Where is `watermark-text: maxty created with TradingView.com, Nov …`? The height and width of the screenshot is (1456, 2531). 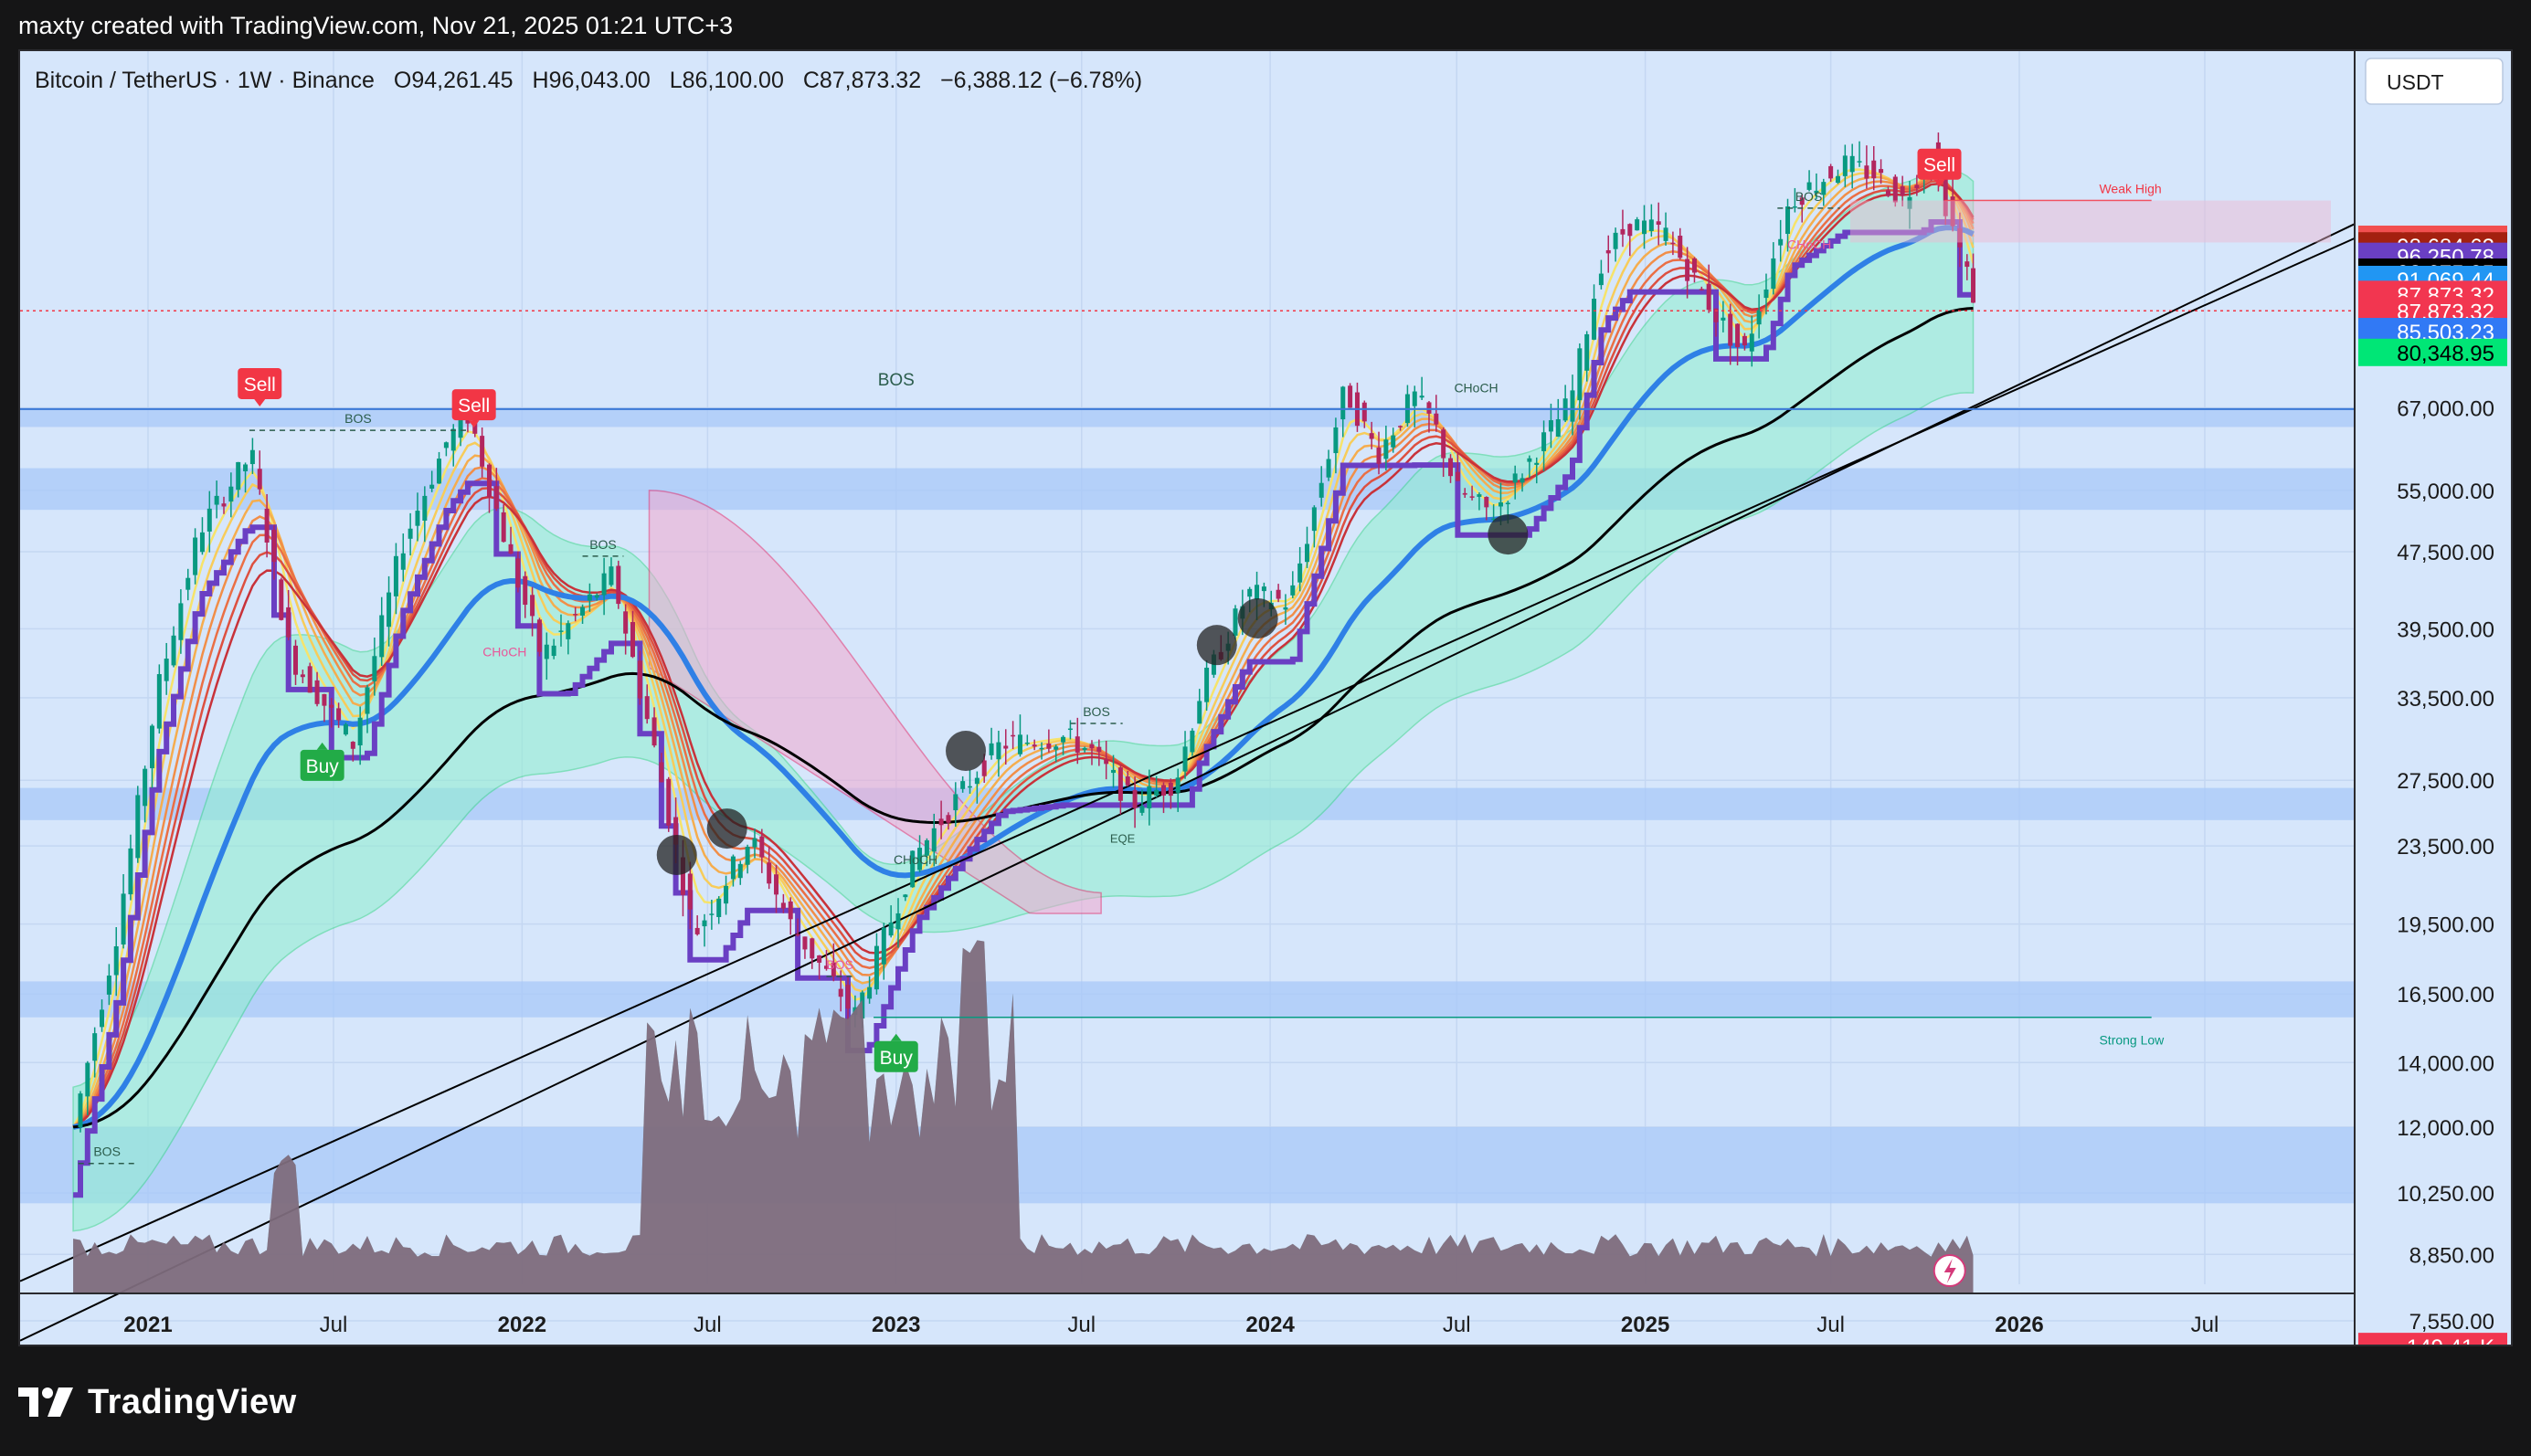 watermark-text: maxty created with TradingView.com, Nov … is located at coordinates (376, 26).